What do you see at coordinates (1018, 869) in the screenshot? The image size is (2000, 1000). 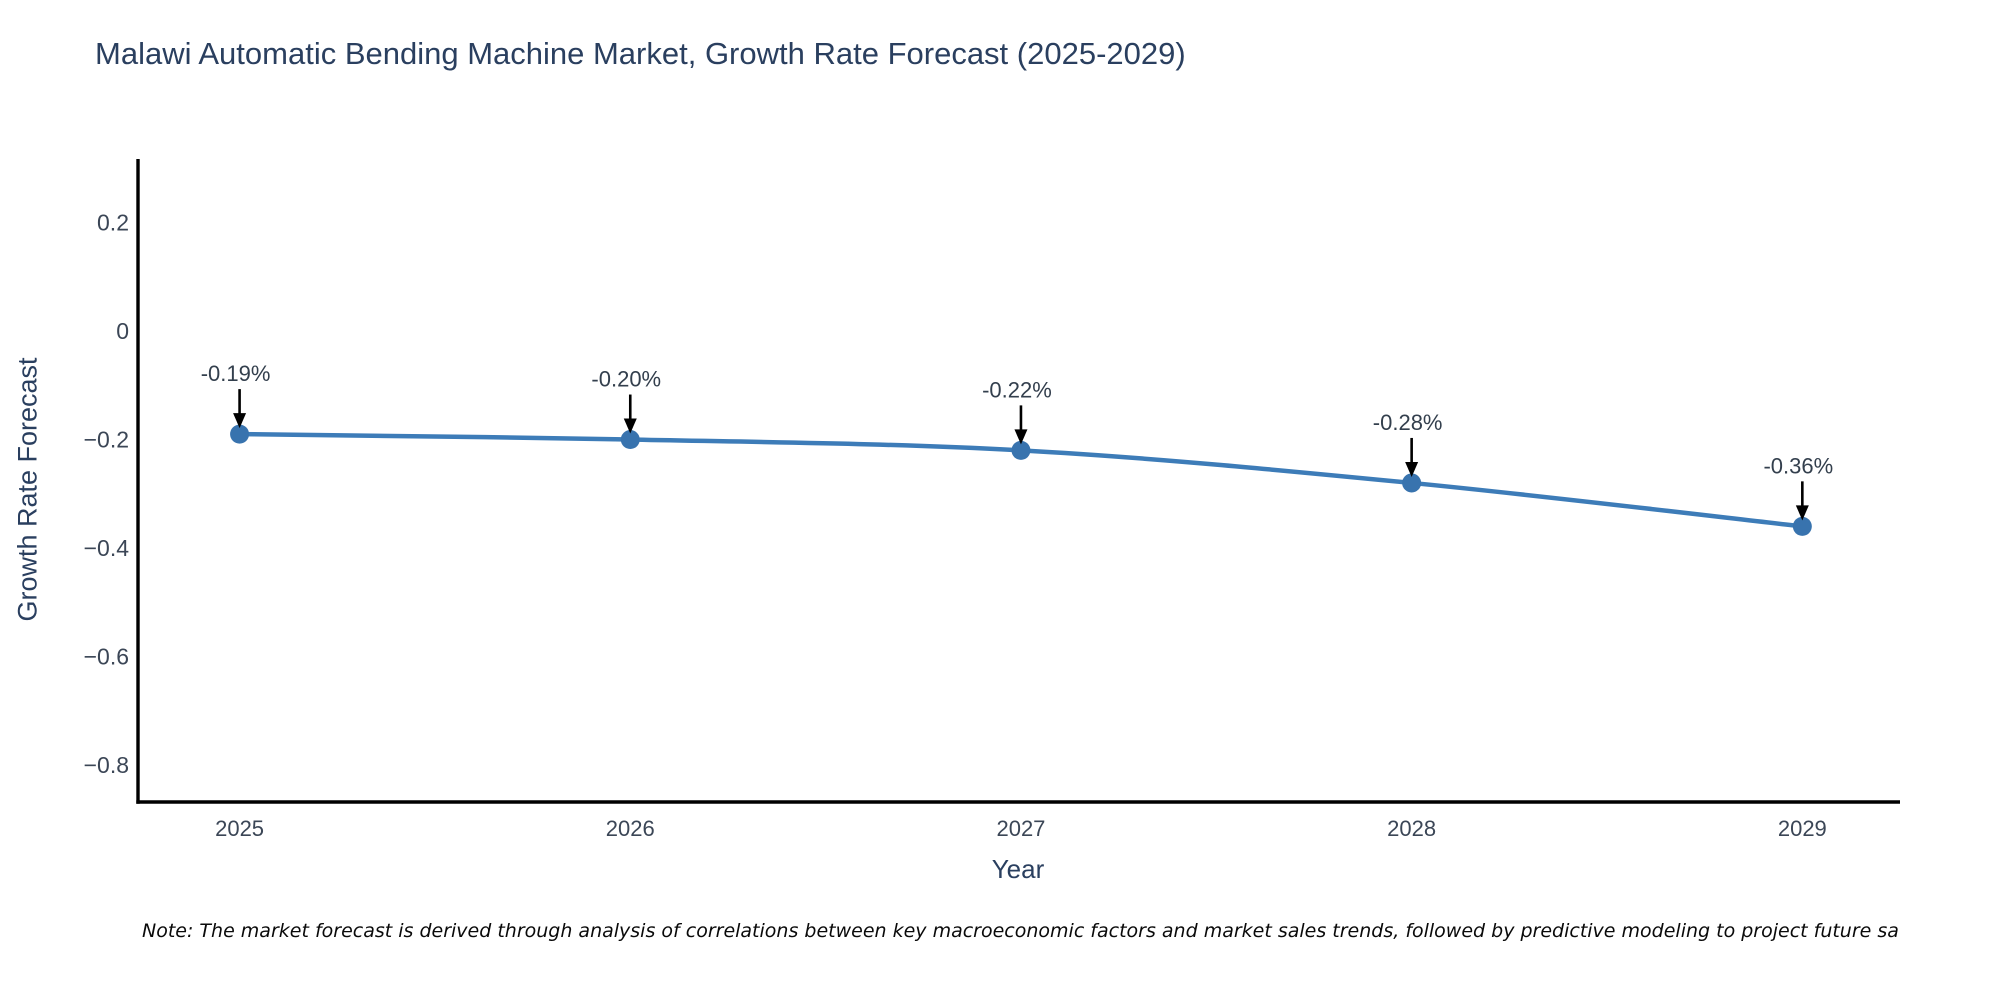 I see `x-axis-title: Year` at bounding box center [1018, 869].